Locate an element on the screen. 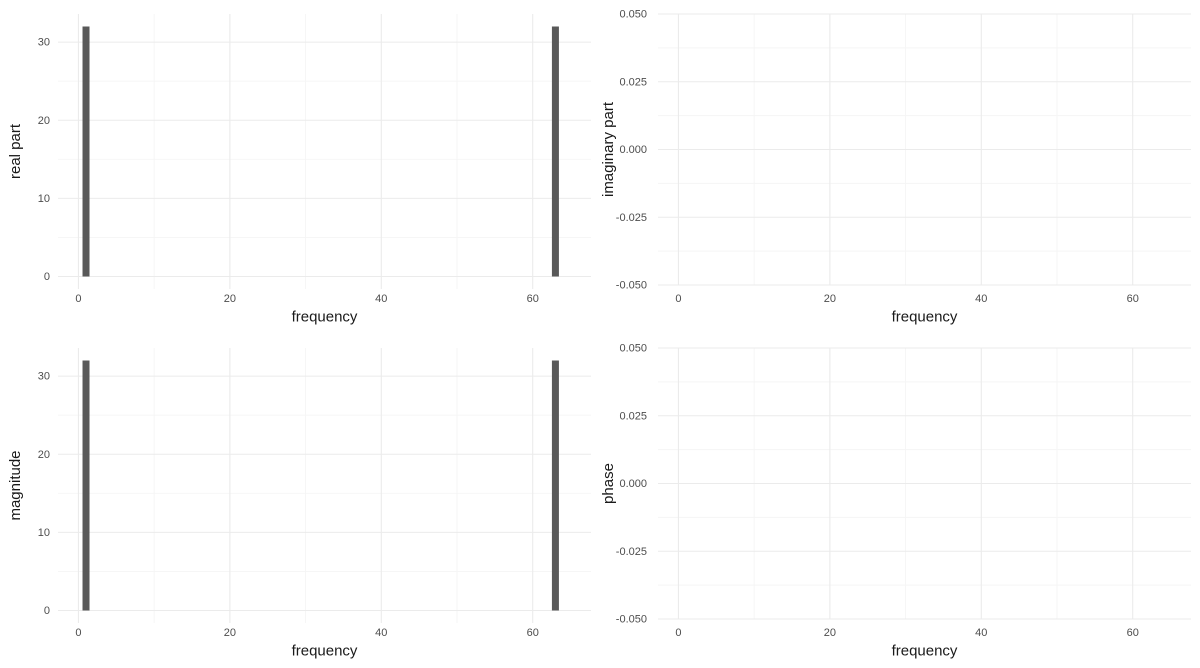  y-axis-title: magnitude is located at coordinates (15, 485).